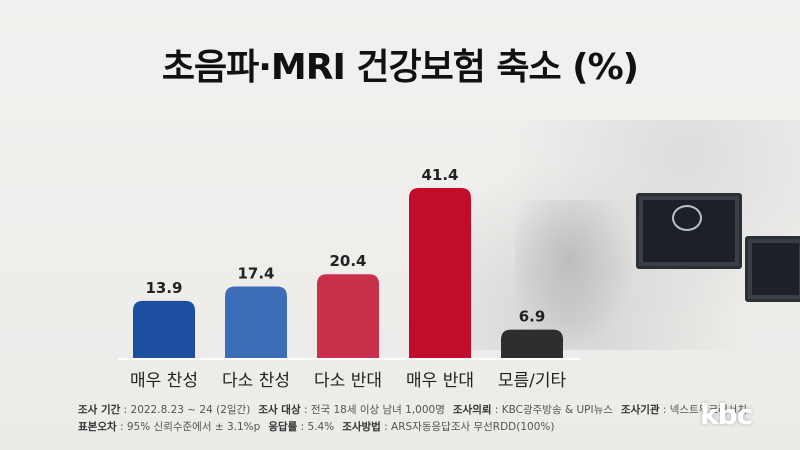 The image size is (800, 450). I want to click on category-label-2: 다소 찬성, so click(256, 381).